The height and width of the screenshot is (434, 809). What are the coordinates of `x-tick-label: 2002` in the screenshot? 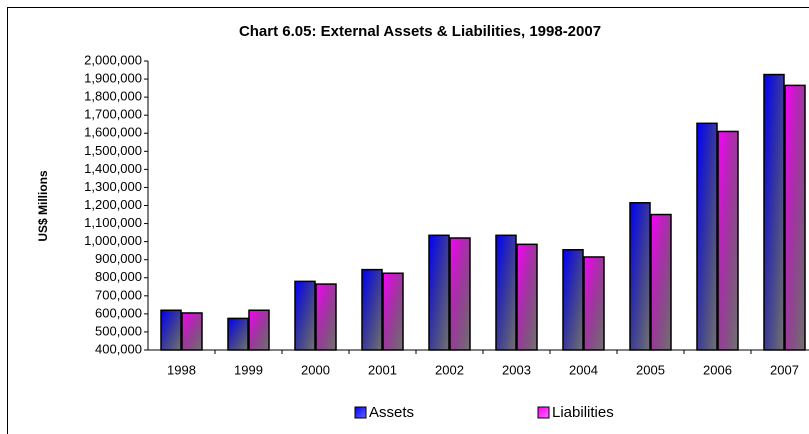 It's located at (449, 369).